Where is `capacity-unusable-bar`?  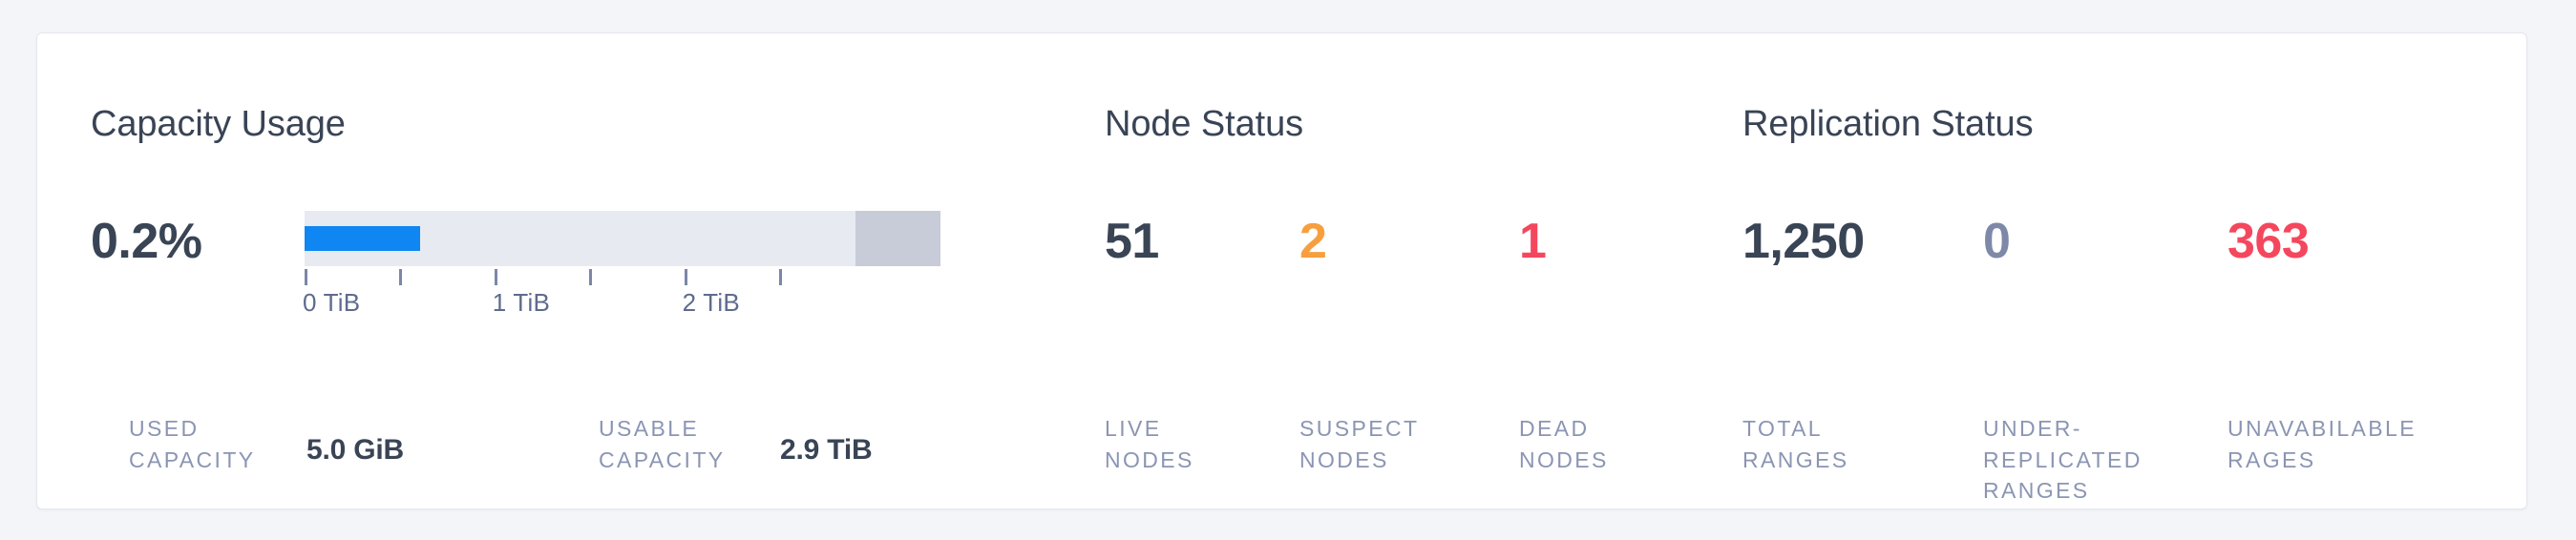 capacity-unusable-bar is located at coordinates (897, 238).